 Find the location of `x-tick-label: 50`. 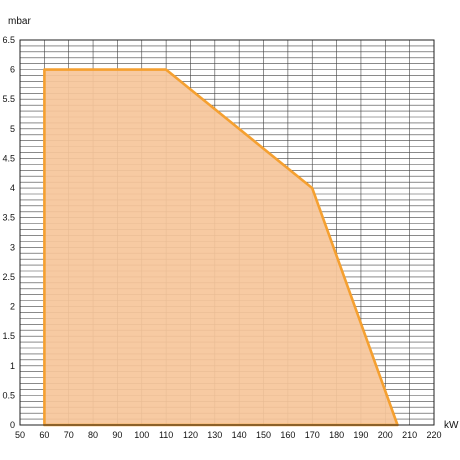

x-tick-label: 50 is located at coordinates (20, 435).